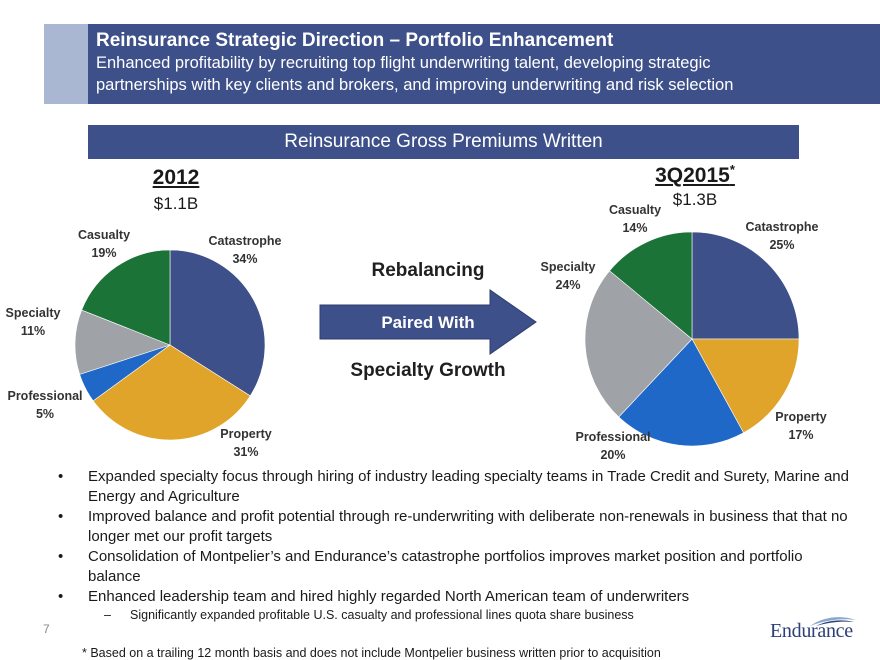 Image resolution: width=880 pixels, height=660 pixels. What do you see at coordinates (428, 370) in the screenshot?
I see `specialty-growth-label: Specialty Growth` at bounding box center [428, 370].